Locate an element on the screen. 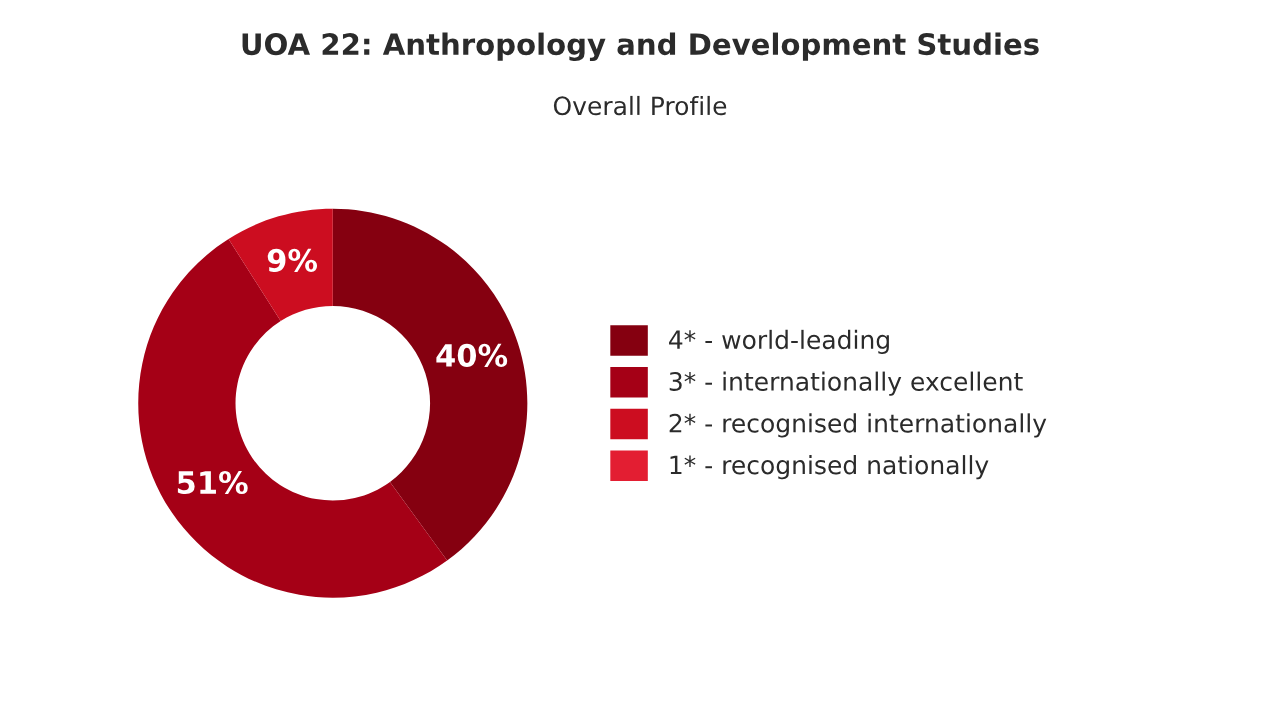 This screenshot has width=1280, height=720. chart-subtitle: Overall Profile is located at coordinates (640, 105).